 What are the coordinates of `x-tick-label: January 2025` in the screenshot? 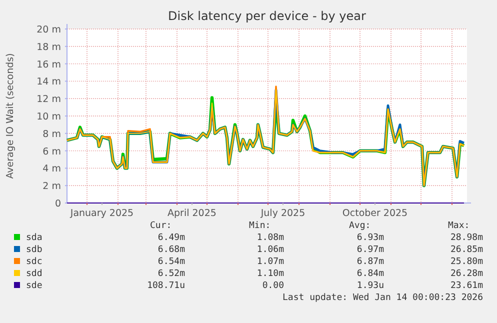 It's located at (101, 213).